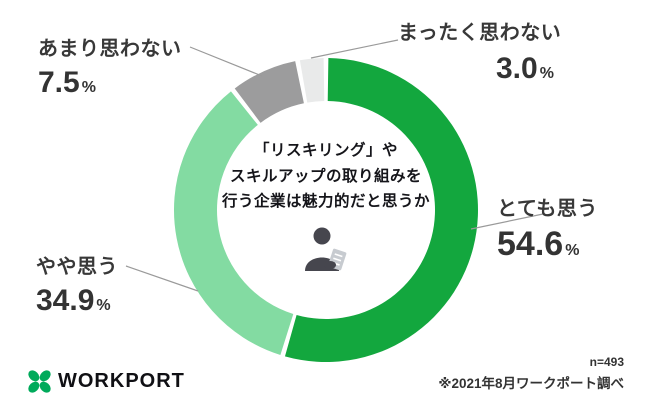 This screenshot has width=650, height=412. What do you see at coordinates (121, 381) in the screenshot?
I see `brand-text: WORKPORT` at bounding box center [121, 381].